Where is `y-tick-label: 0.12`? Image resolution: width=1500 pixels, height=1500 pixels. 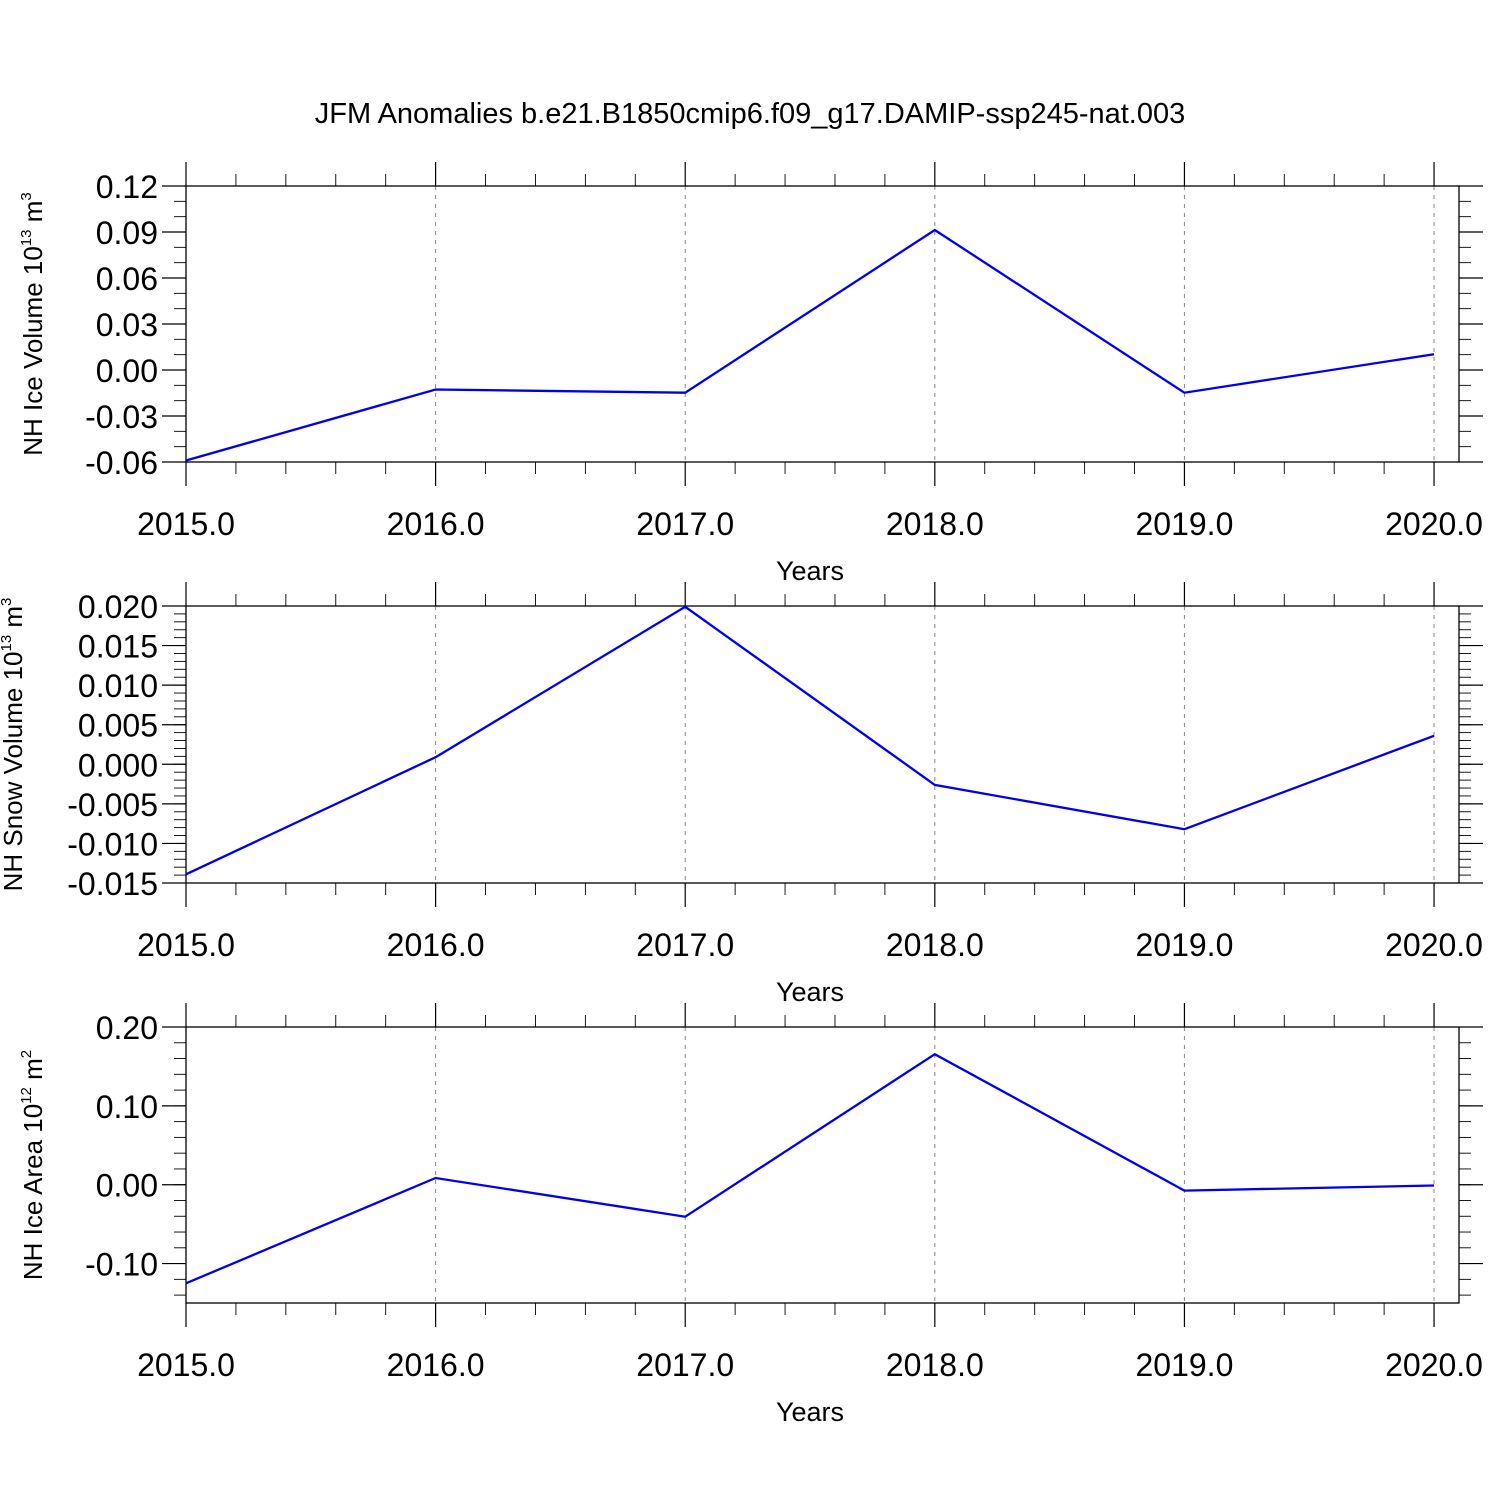
y-tick-label: 0.12 is located at coordinates (127, 187).